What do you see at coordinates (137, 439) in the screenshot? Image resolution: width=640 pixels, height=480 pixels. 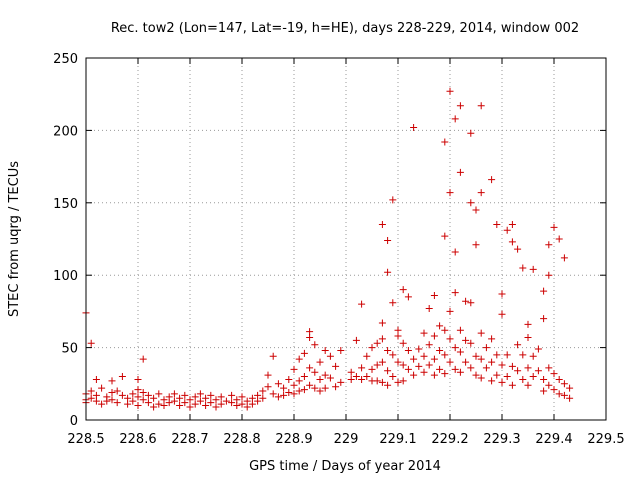 I see `x-tick-label: 228.6` at bounding box center [137, 439].